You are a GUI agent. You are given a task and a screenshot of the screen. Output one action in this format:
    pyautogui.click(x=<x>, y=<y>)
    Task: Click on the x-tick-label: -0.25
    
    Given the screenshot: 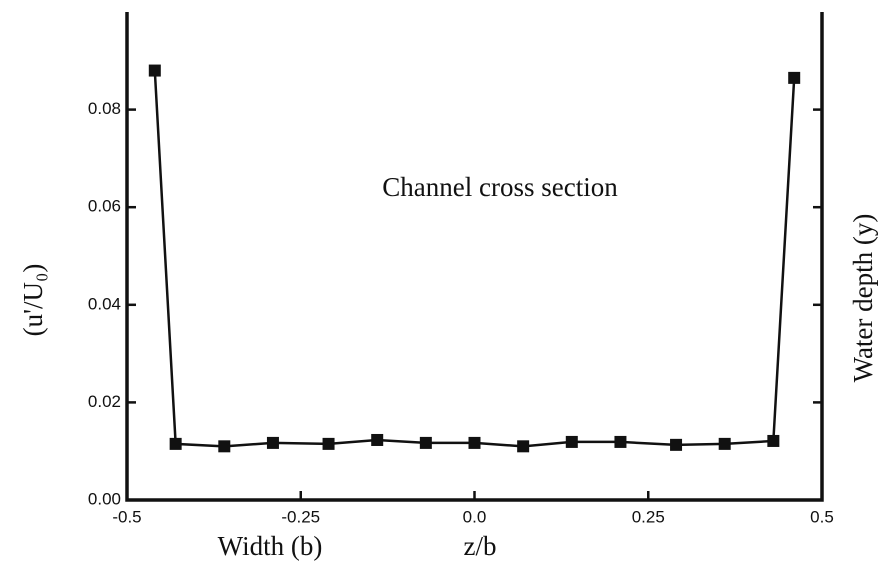 What is the action you would take?
    pyautogui.click(x=300, y=516)
    